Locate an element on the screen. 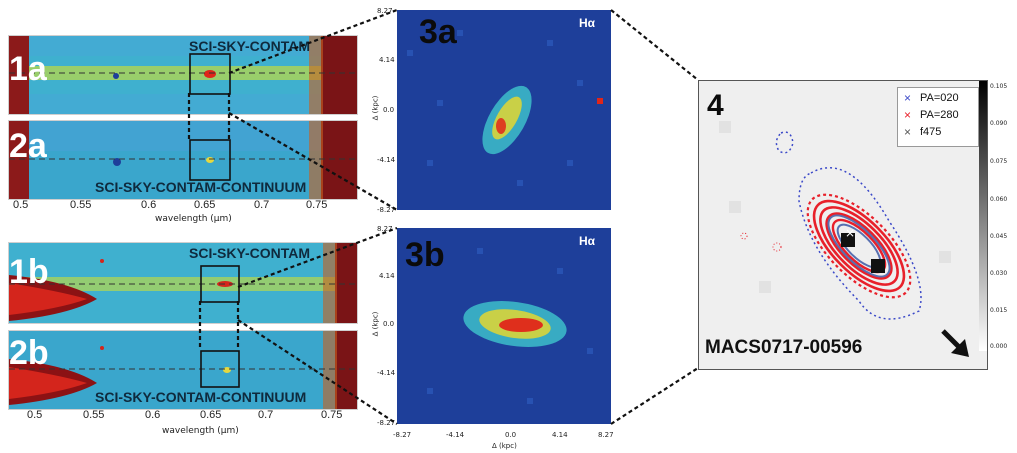 The height and width of the screenshot is (453, 1017). y-tick-3b-0: 8.27 is located at coordinates (385, 229).